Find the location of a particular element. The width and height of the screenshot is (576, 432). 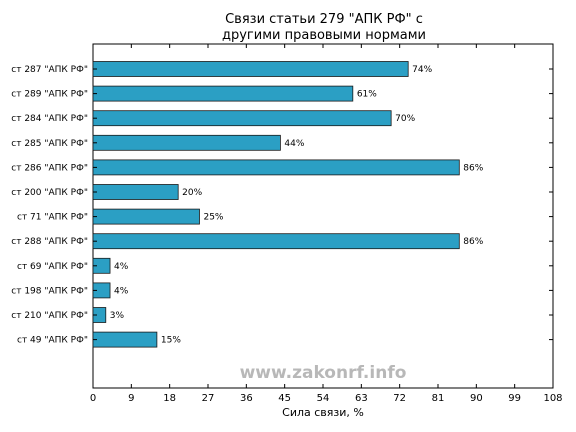

bar-value-label: 15% is located at coordinates (171, 341).